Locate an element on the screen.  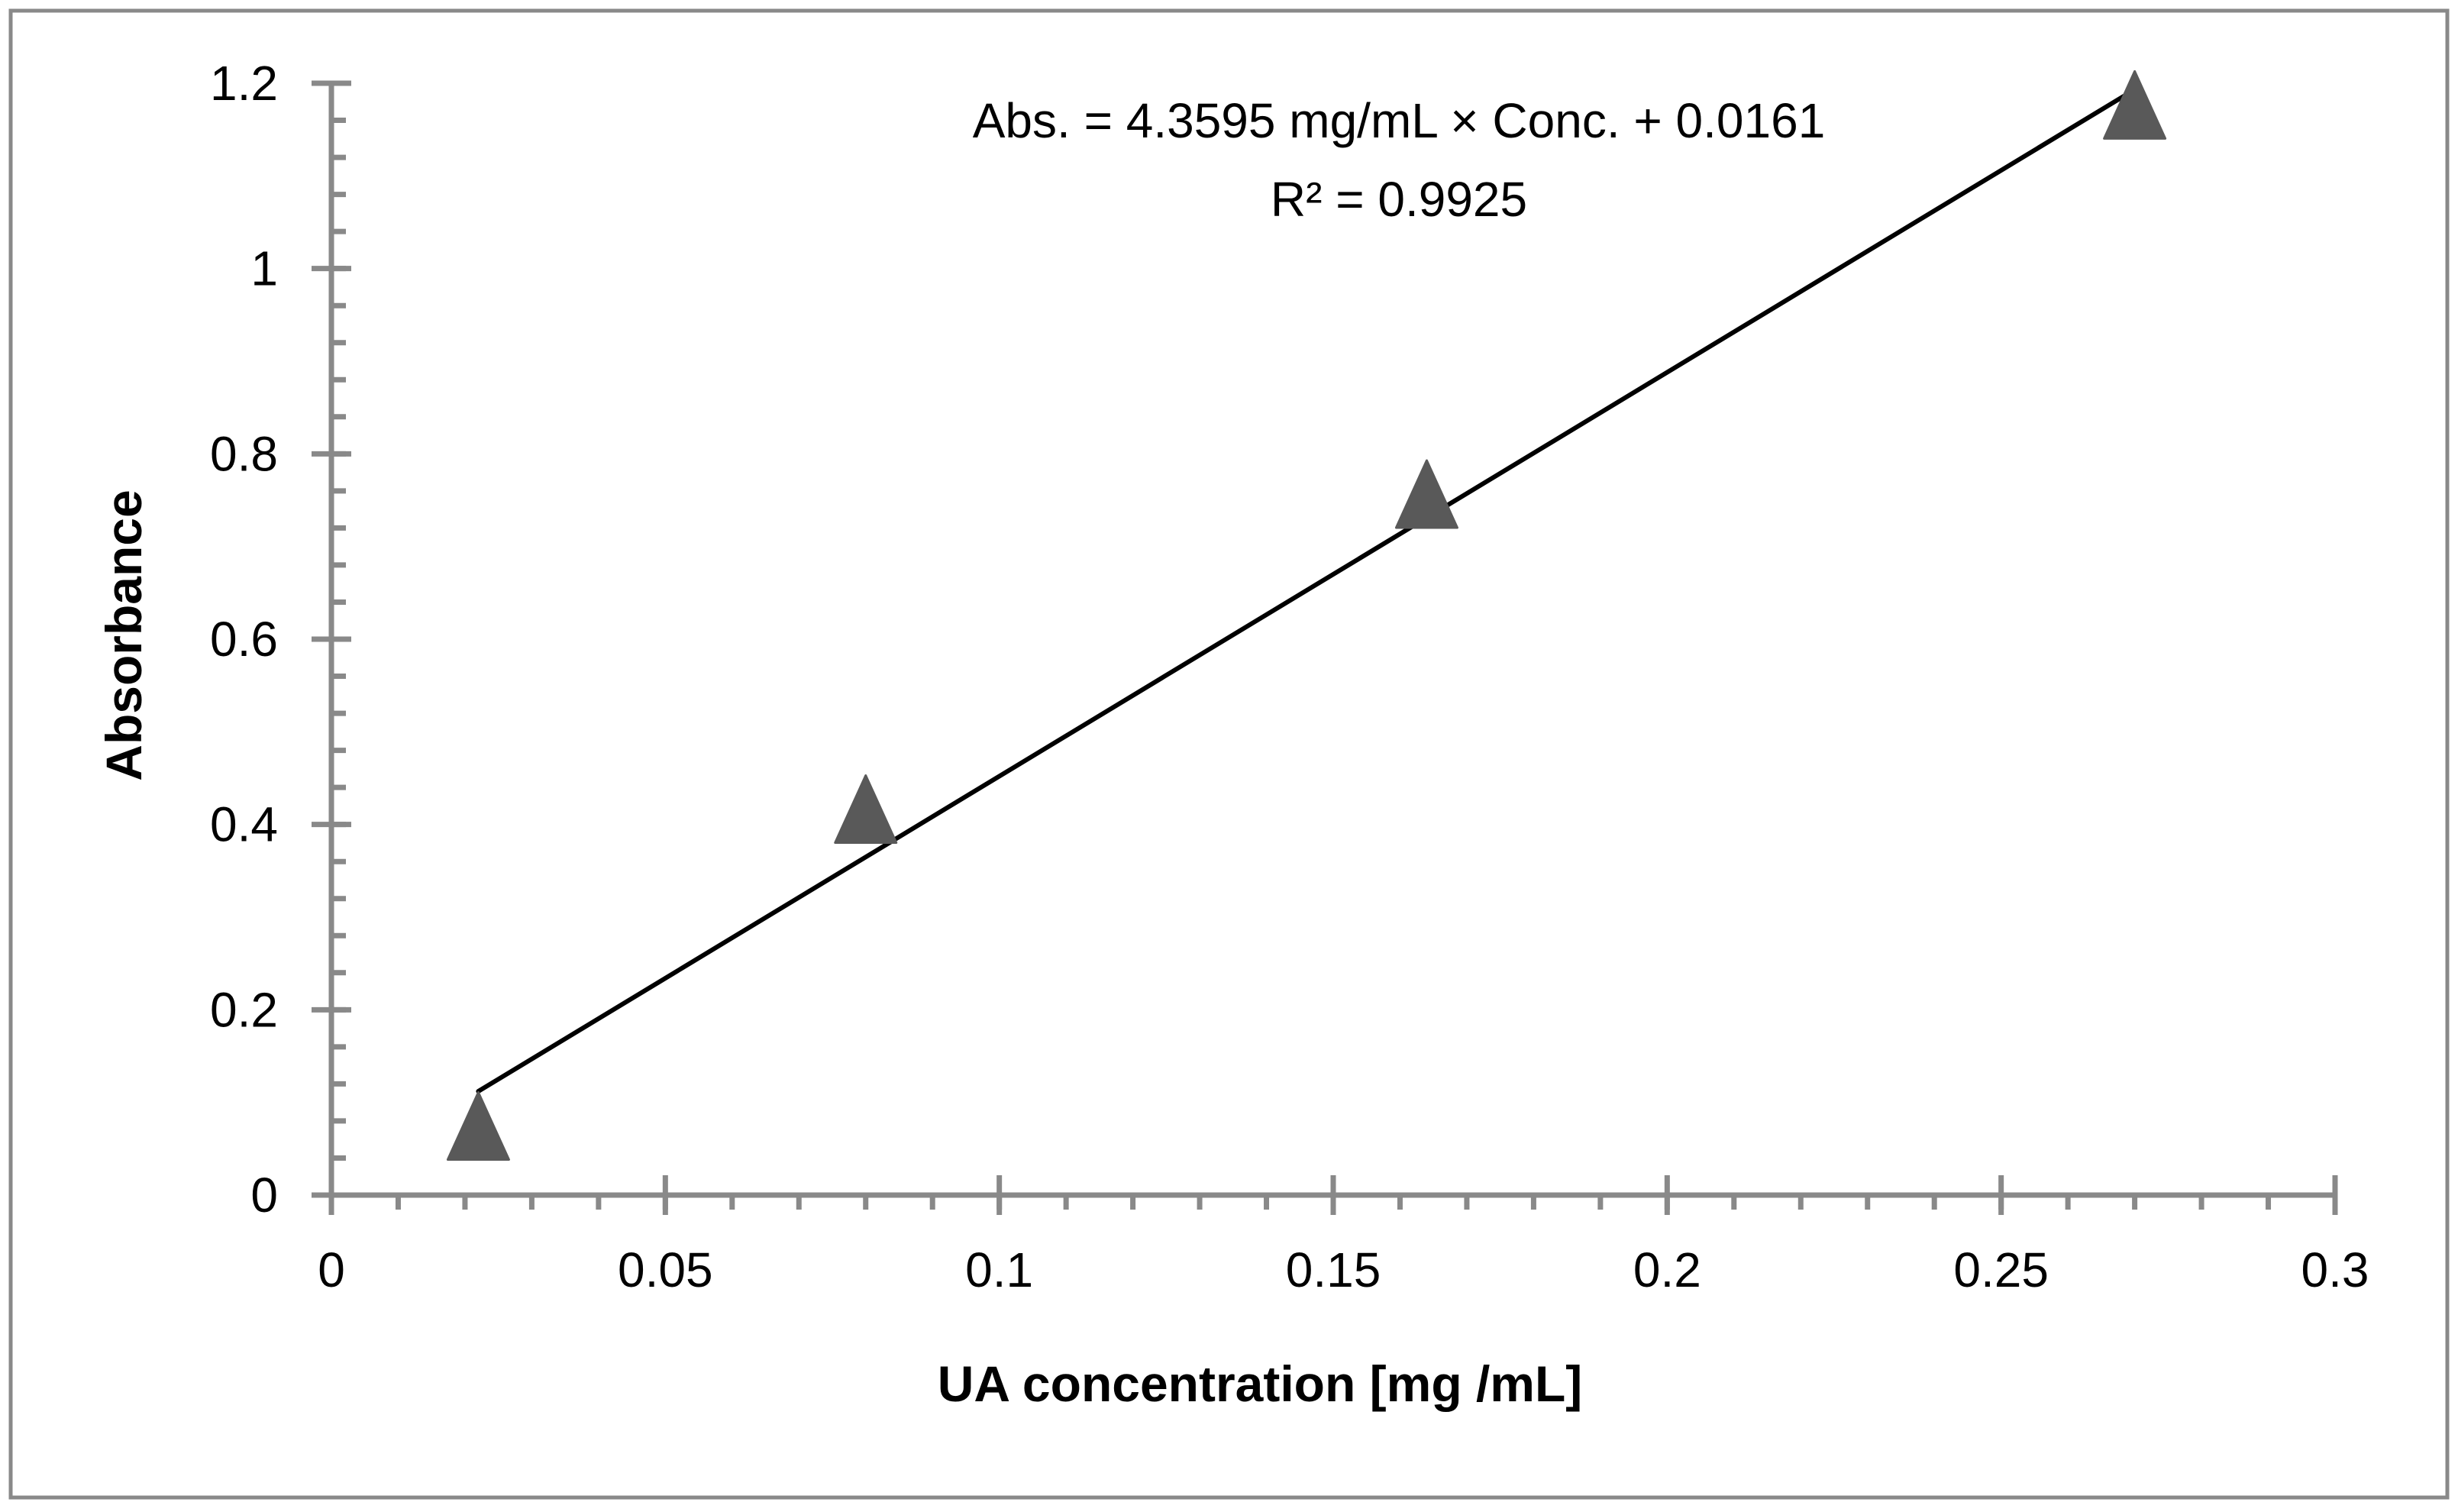
x-tick-label: 0.25 is located at coordinates (2001, 1269).